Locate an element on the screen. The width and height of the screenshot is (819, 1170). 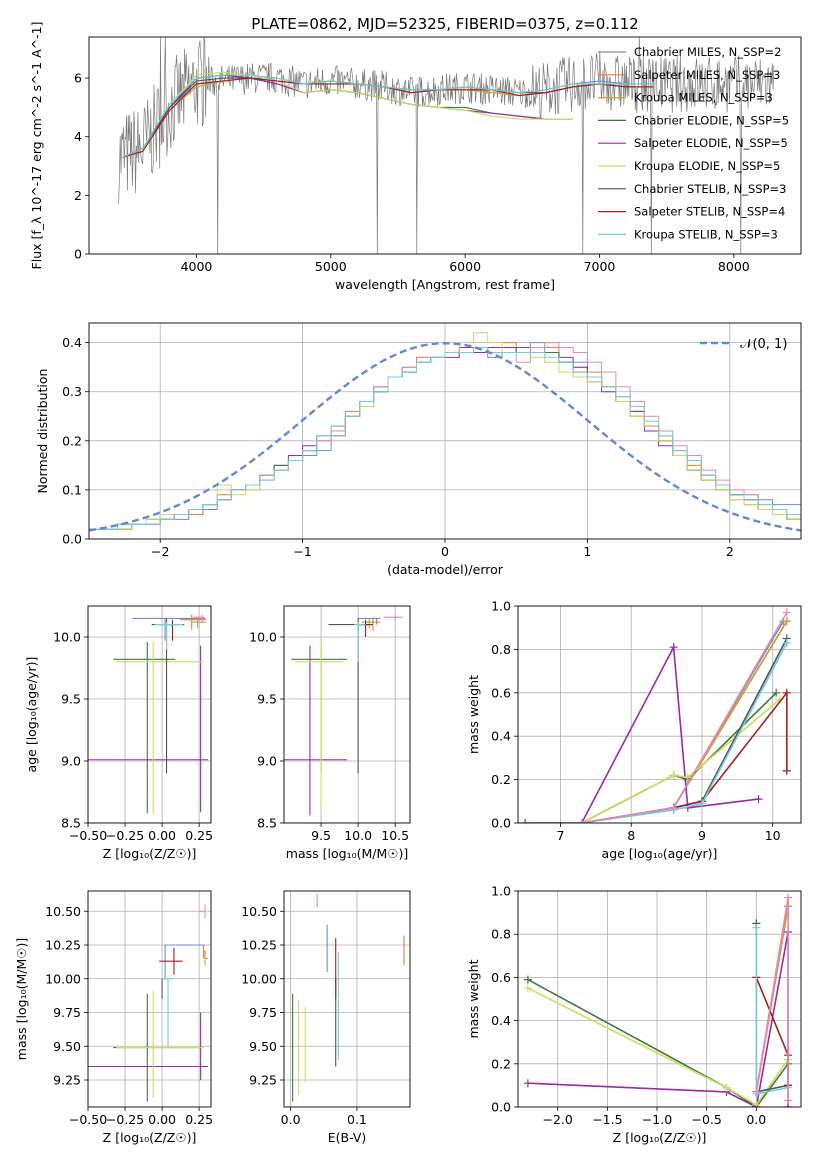
x-tick-label: 0 is located at coordinates (445, 551).